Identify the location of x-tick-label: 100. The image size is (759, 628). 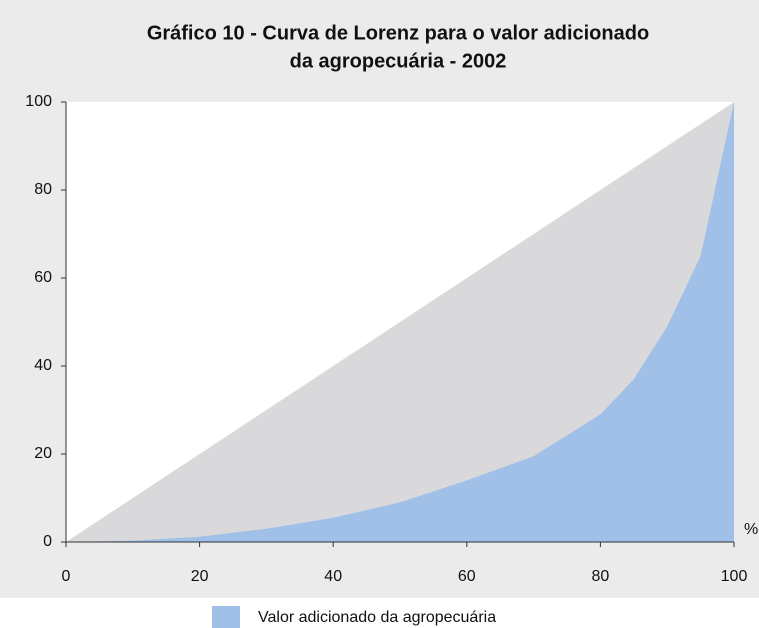
(734, 576).